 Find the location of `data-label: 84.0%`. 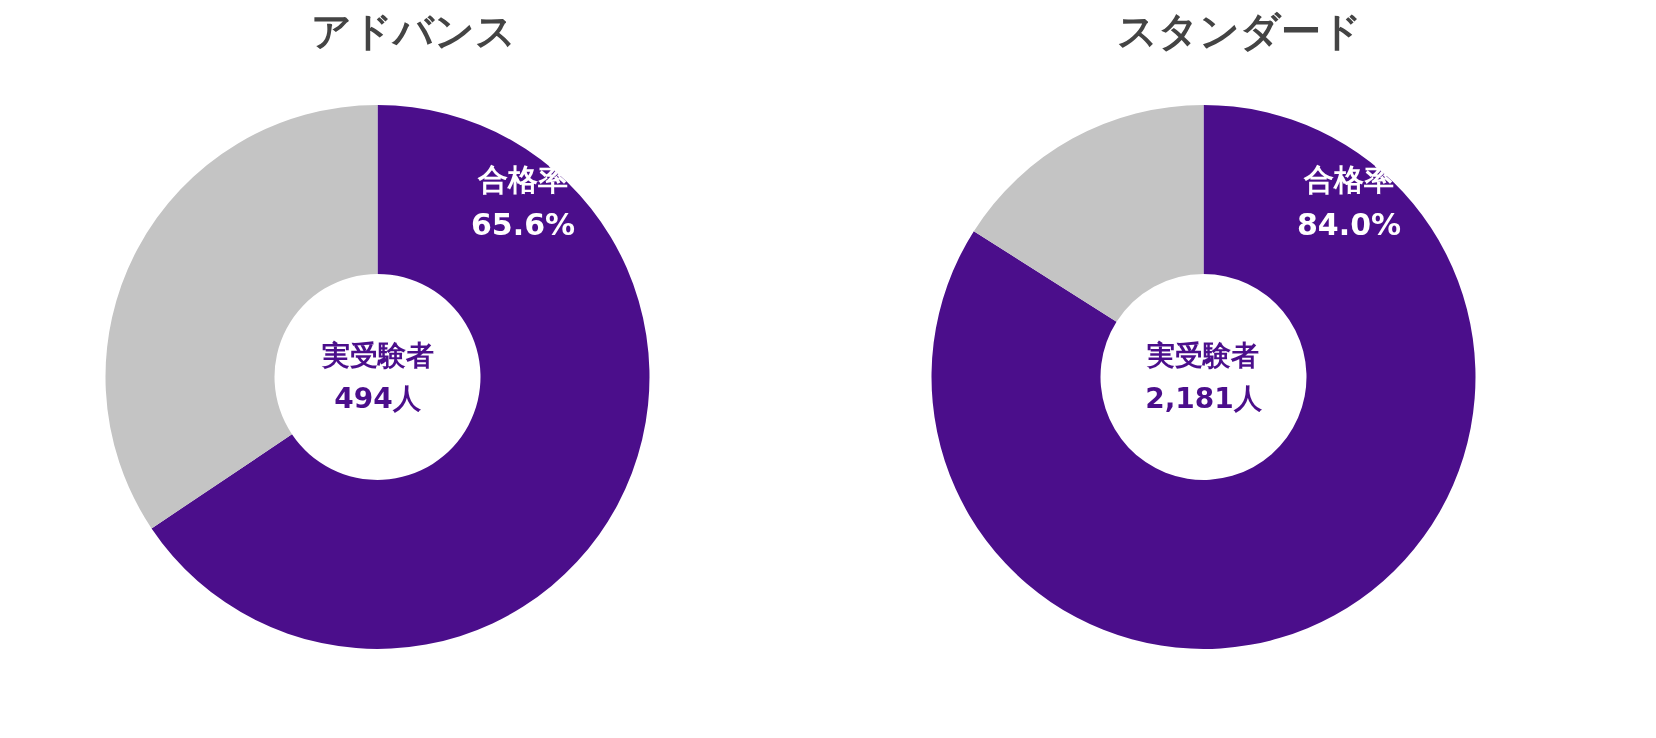

data-label: 84.0% is located at coordinates (1349, 225).